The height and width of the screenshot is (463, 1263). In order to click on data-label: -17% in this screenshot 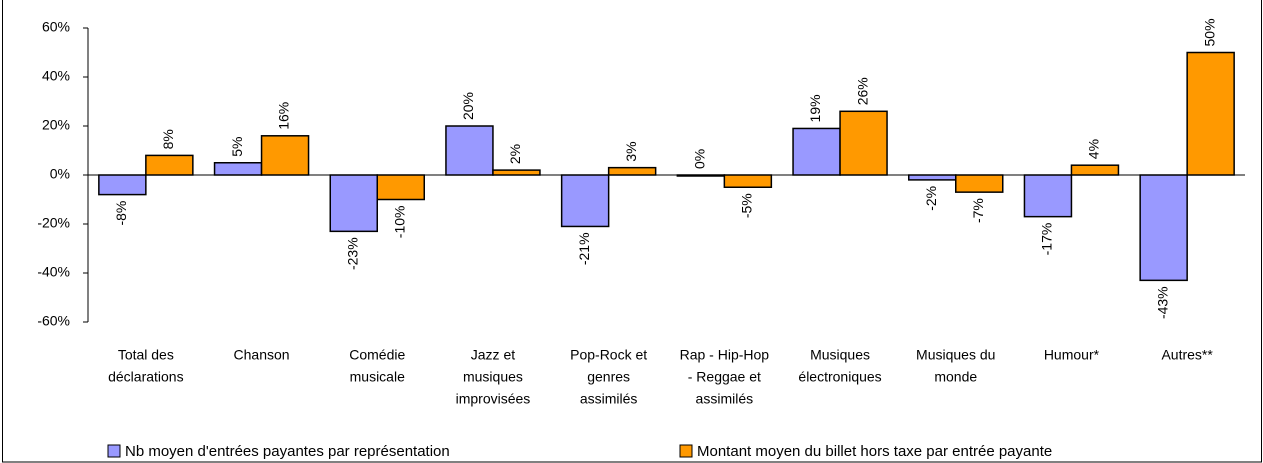, I will do `click(1047, 239)`.